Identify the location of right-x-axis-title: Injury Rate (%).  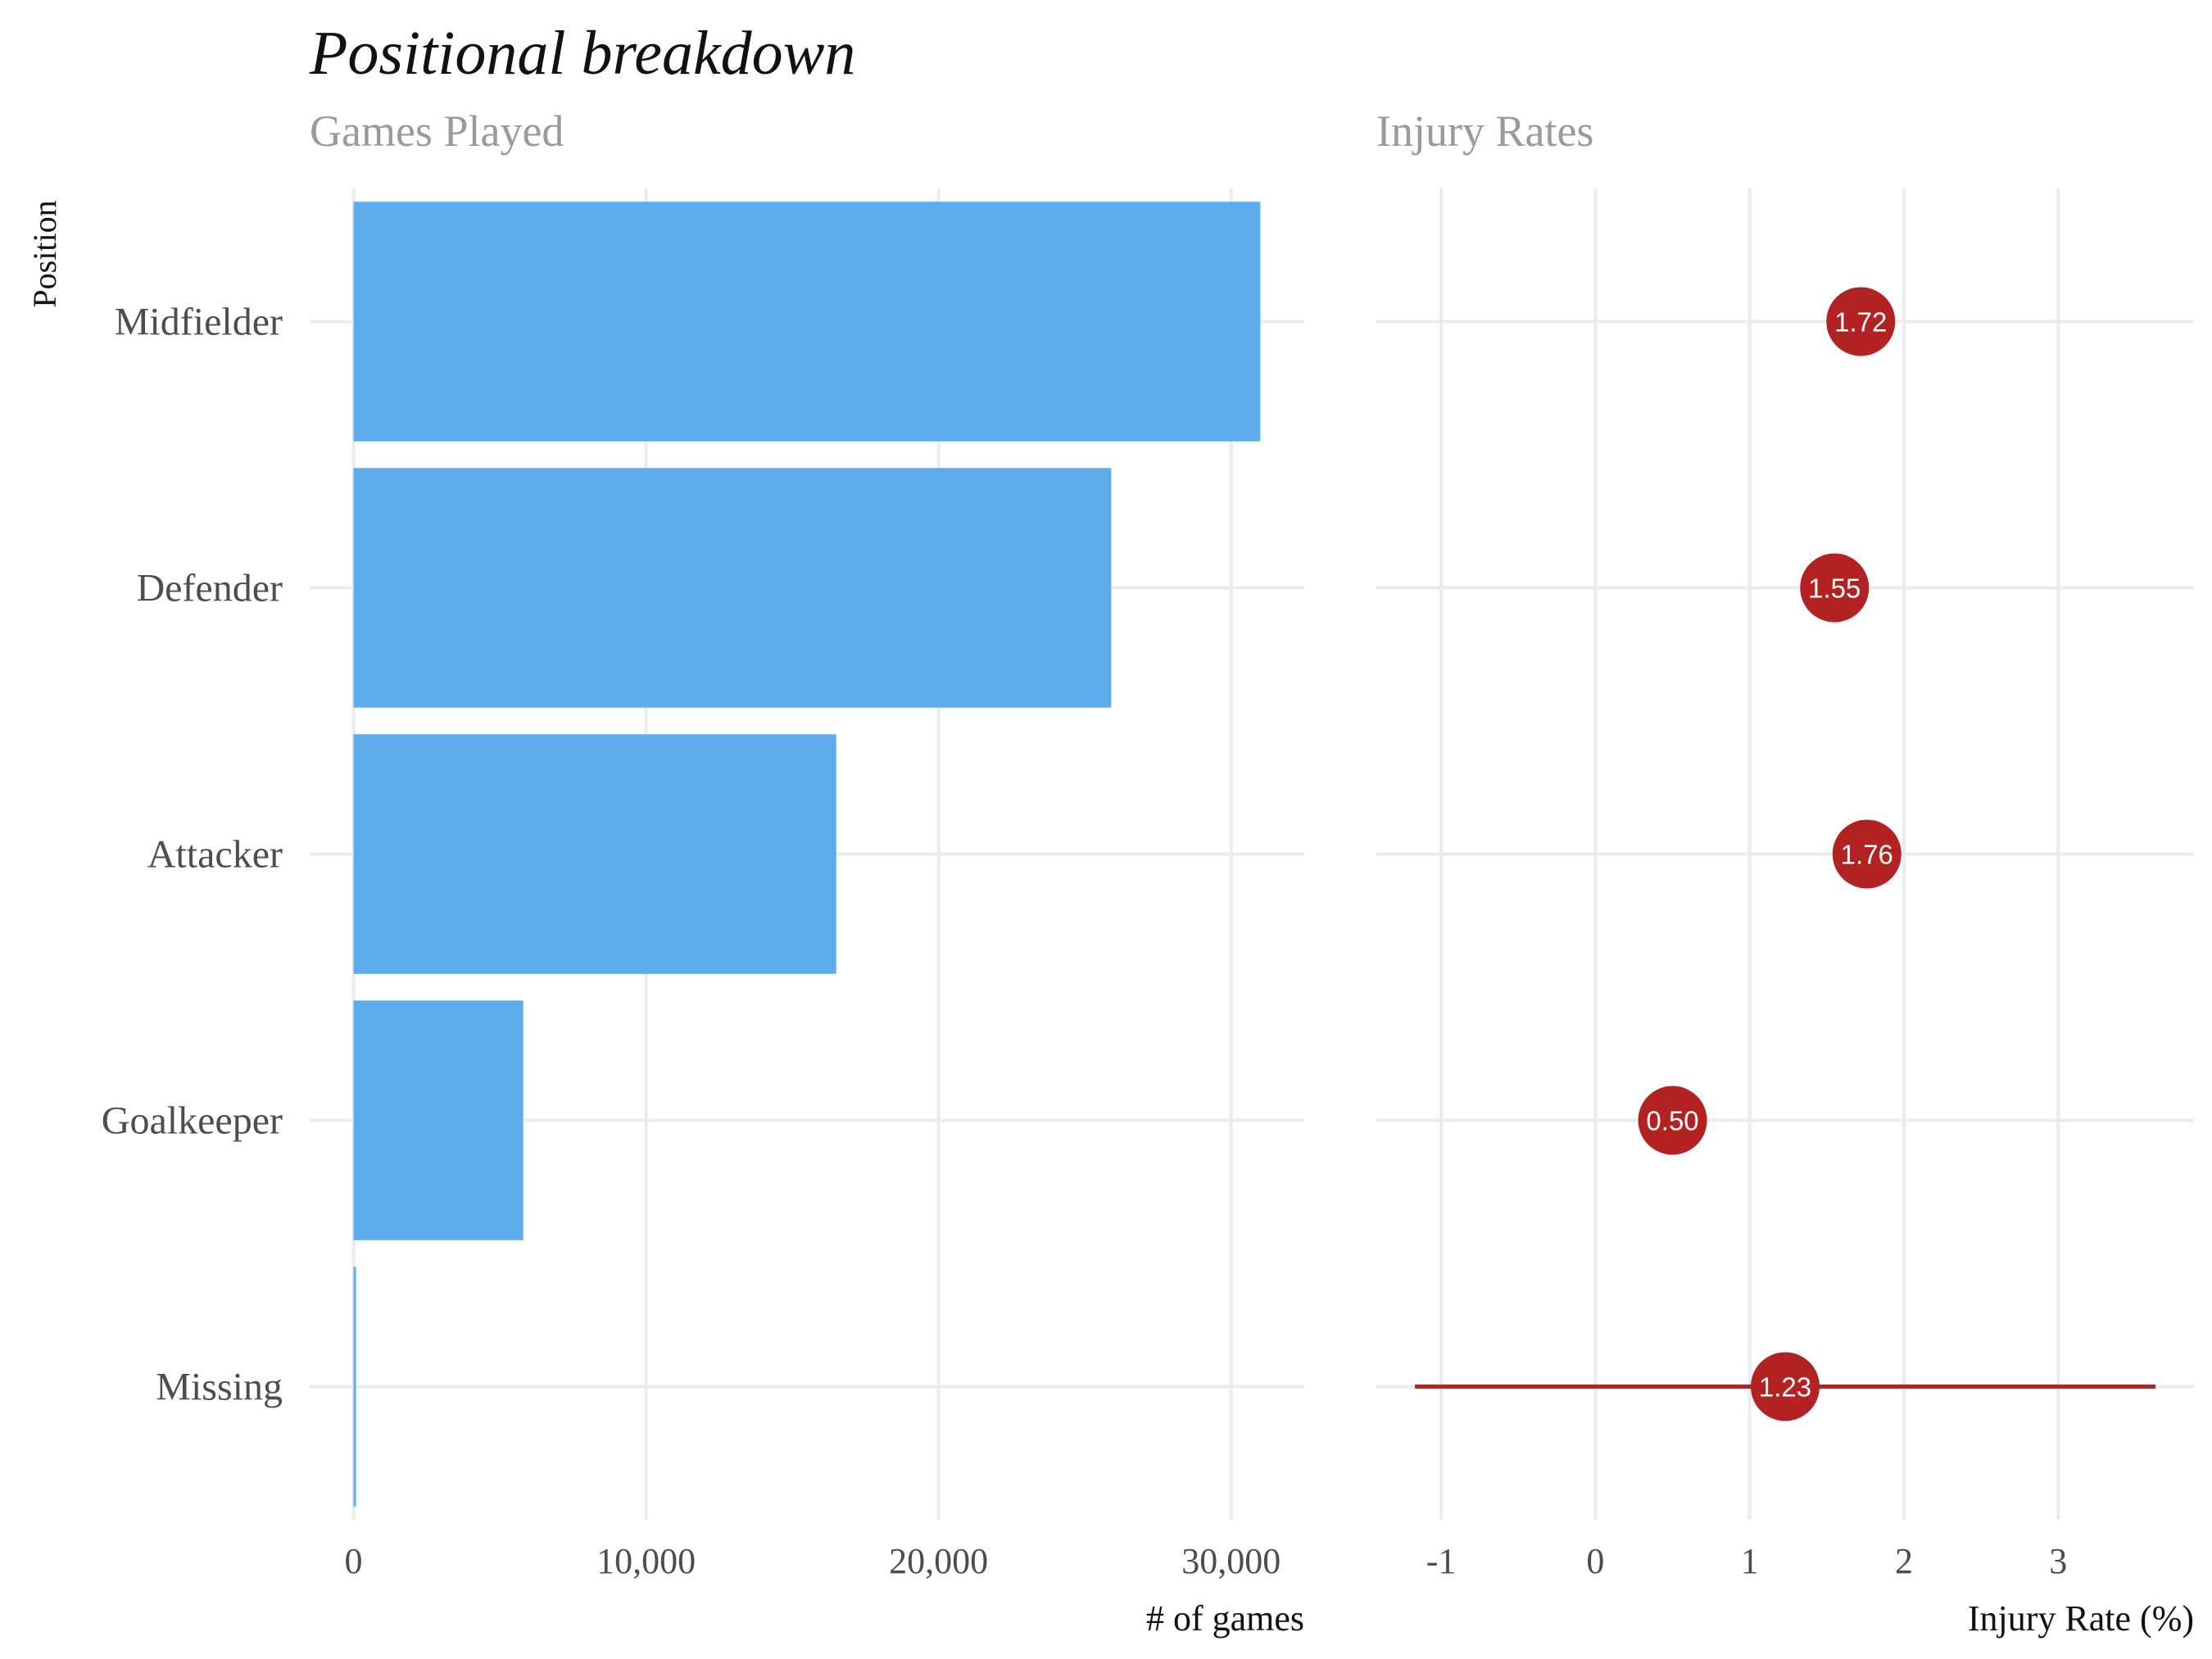
(2081, 1618).